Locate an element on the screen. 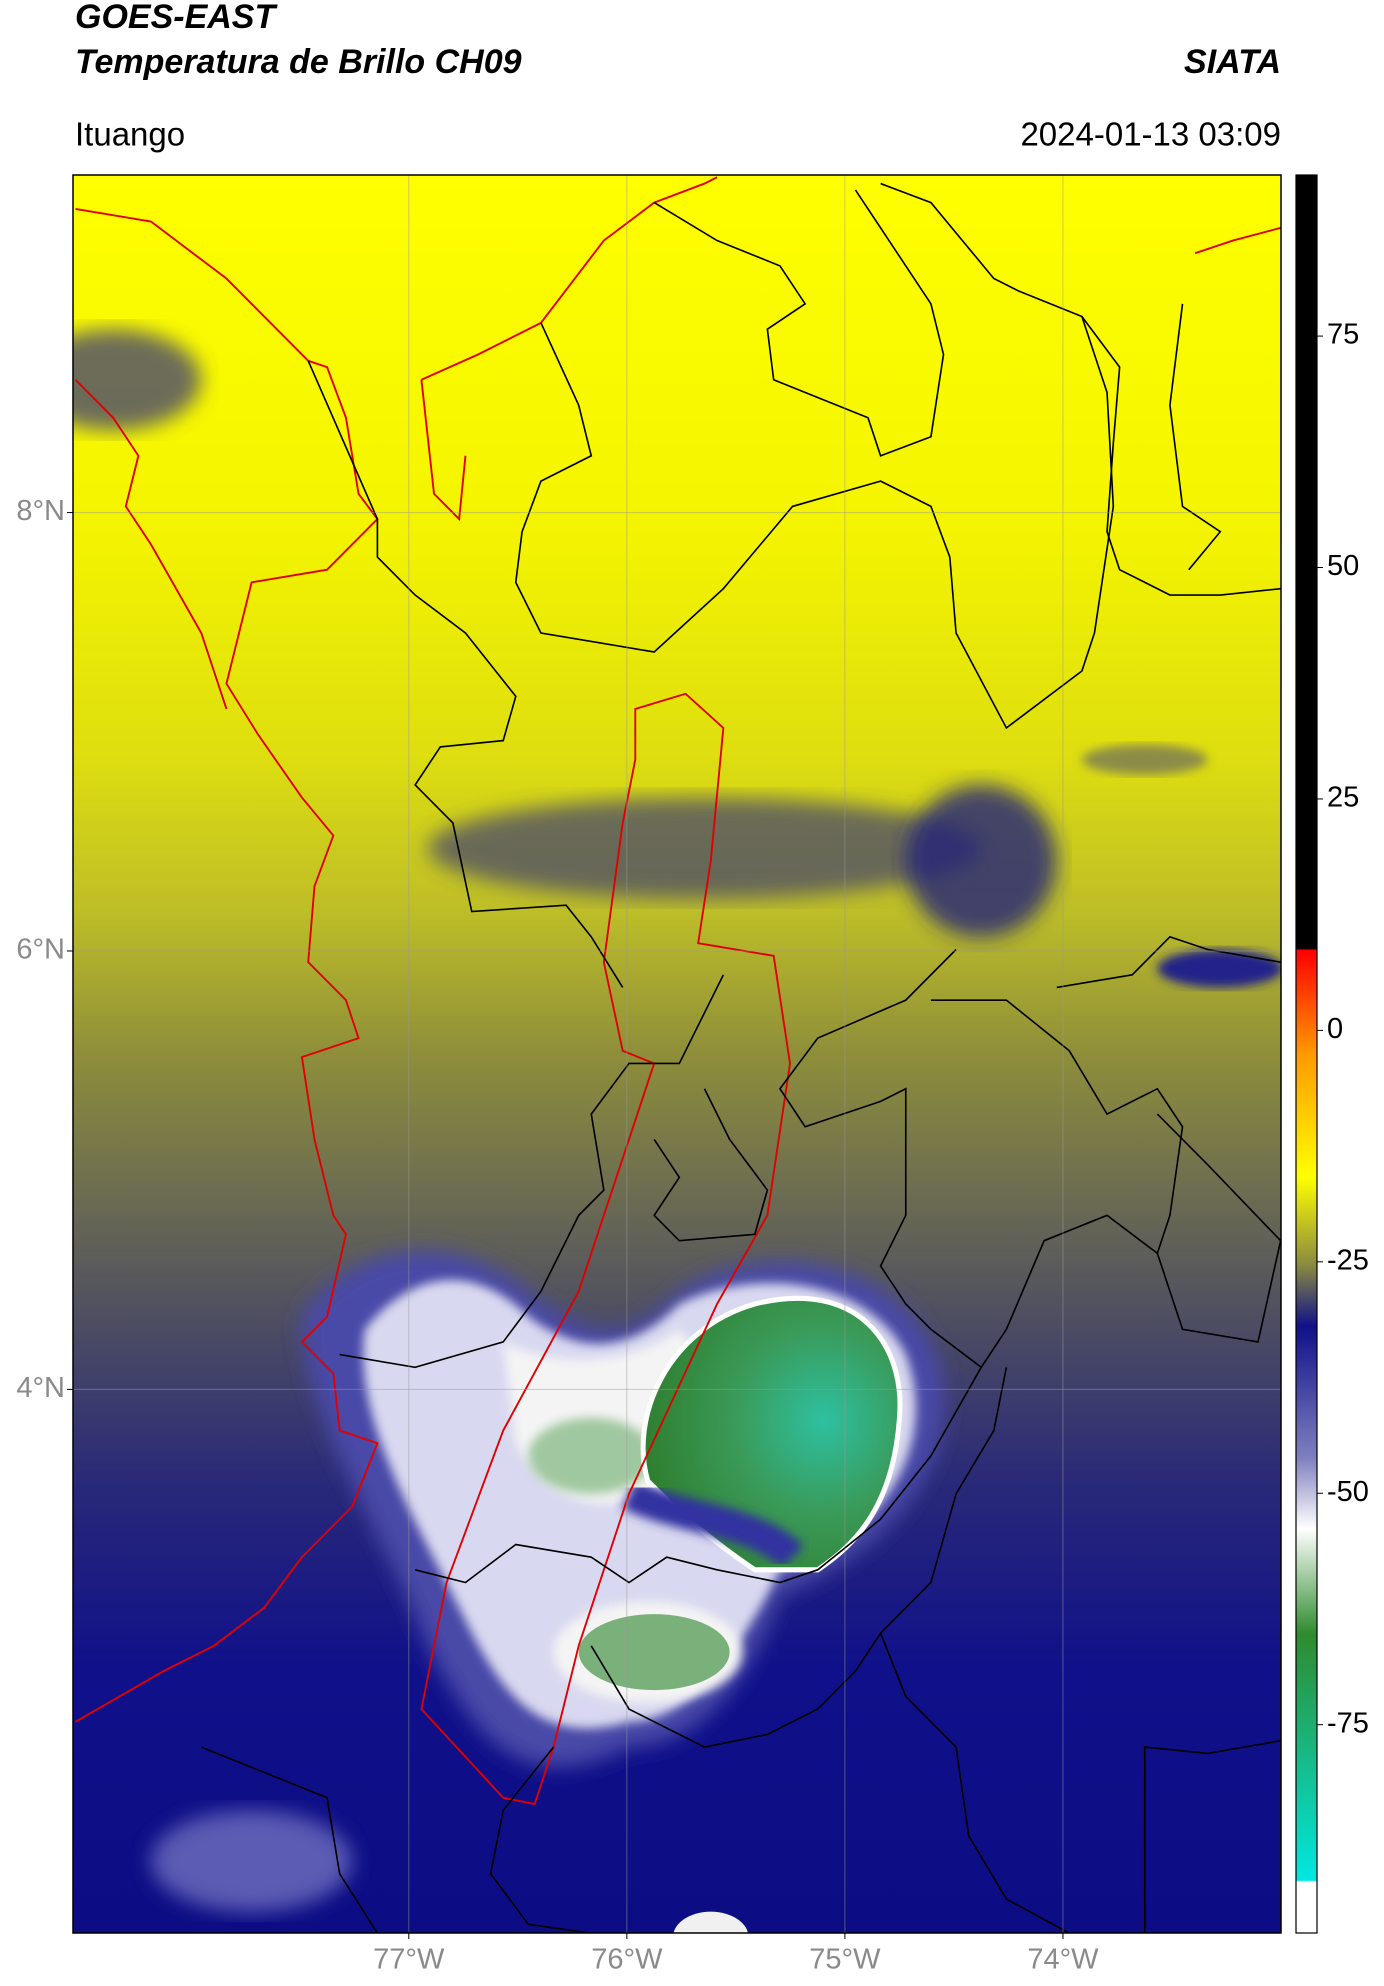 The image size is (1384, 1986). datetime: 2024-01-13 03:09 is located at coordinates (1150, 134).